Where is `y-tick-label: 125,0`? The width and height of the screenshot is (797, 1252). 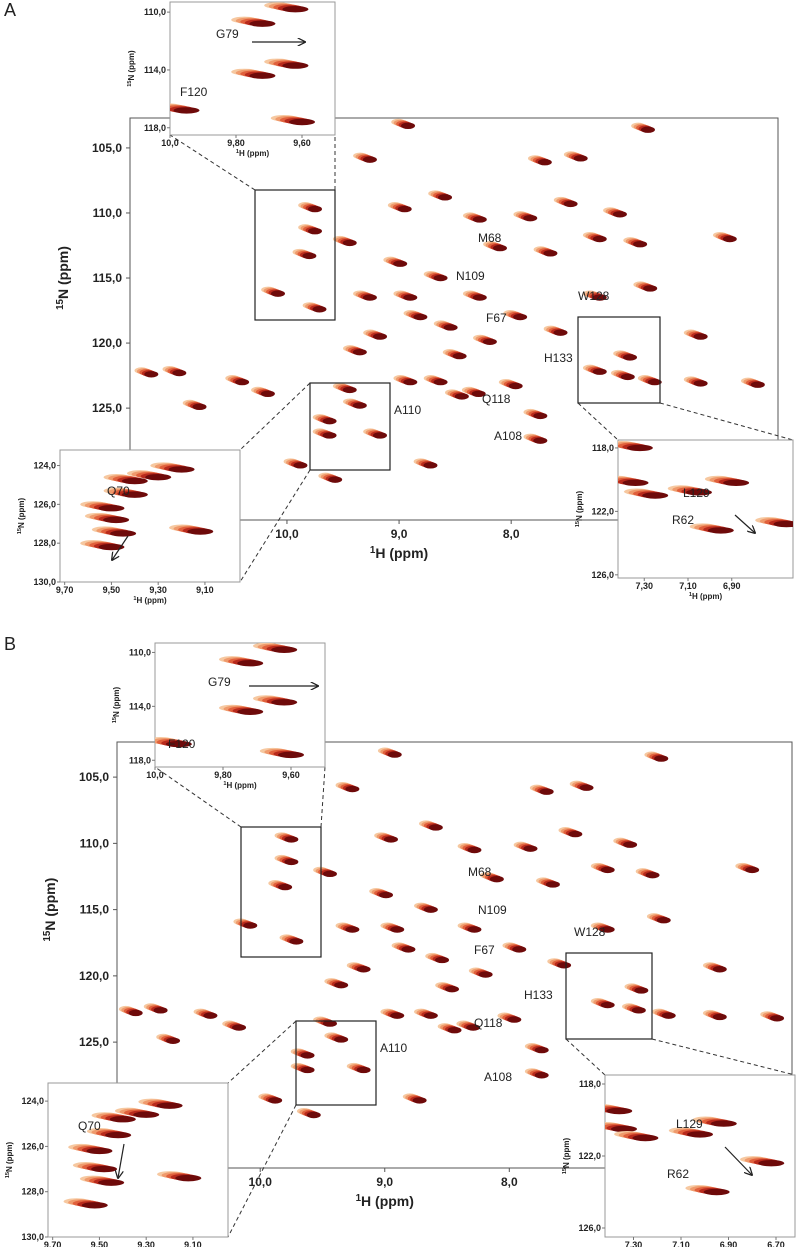 y-tick-label: 125,0 is located at coordinates (107, 408).